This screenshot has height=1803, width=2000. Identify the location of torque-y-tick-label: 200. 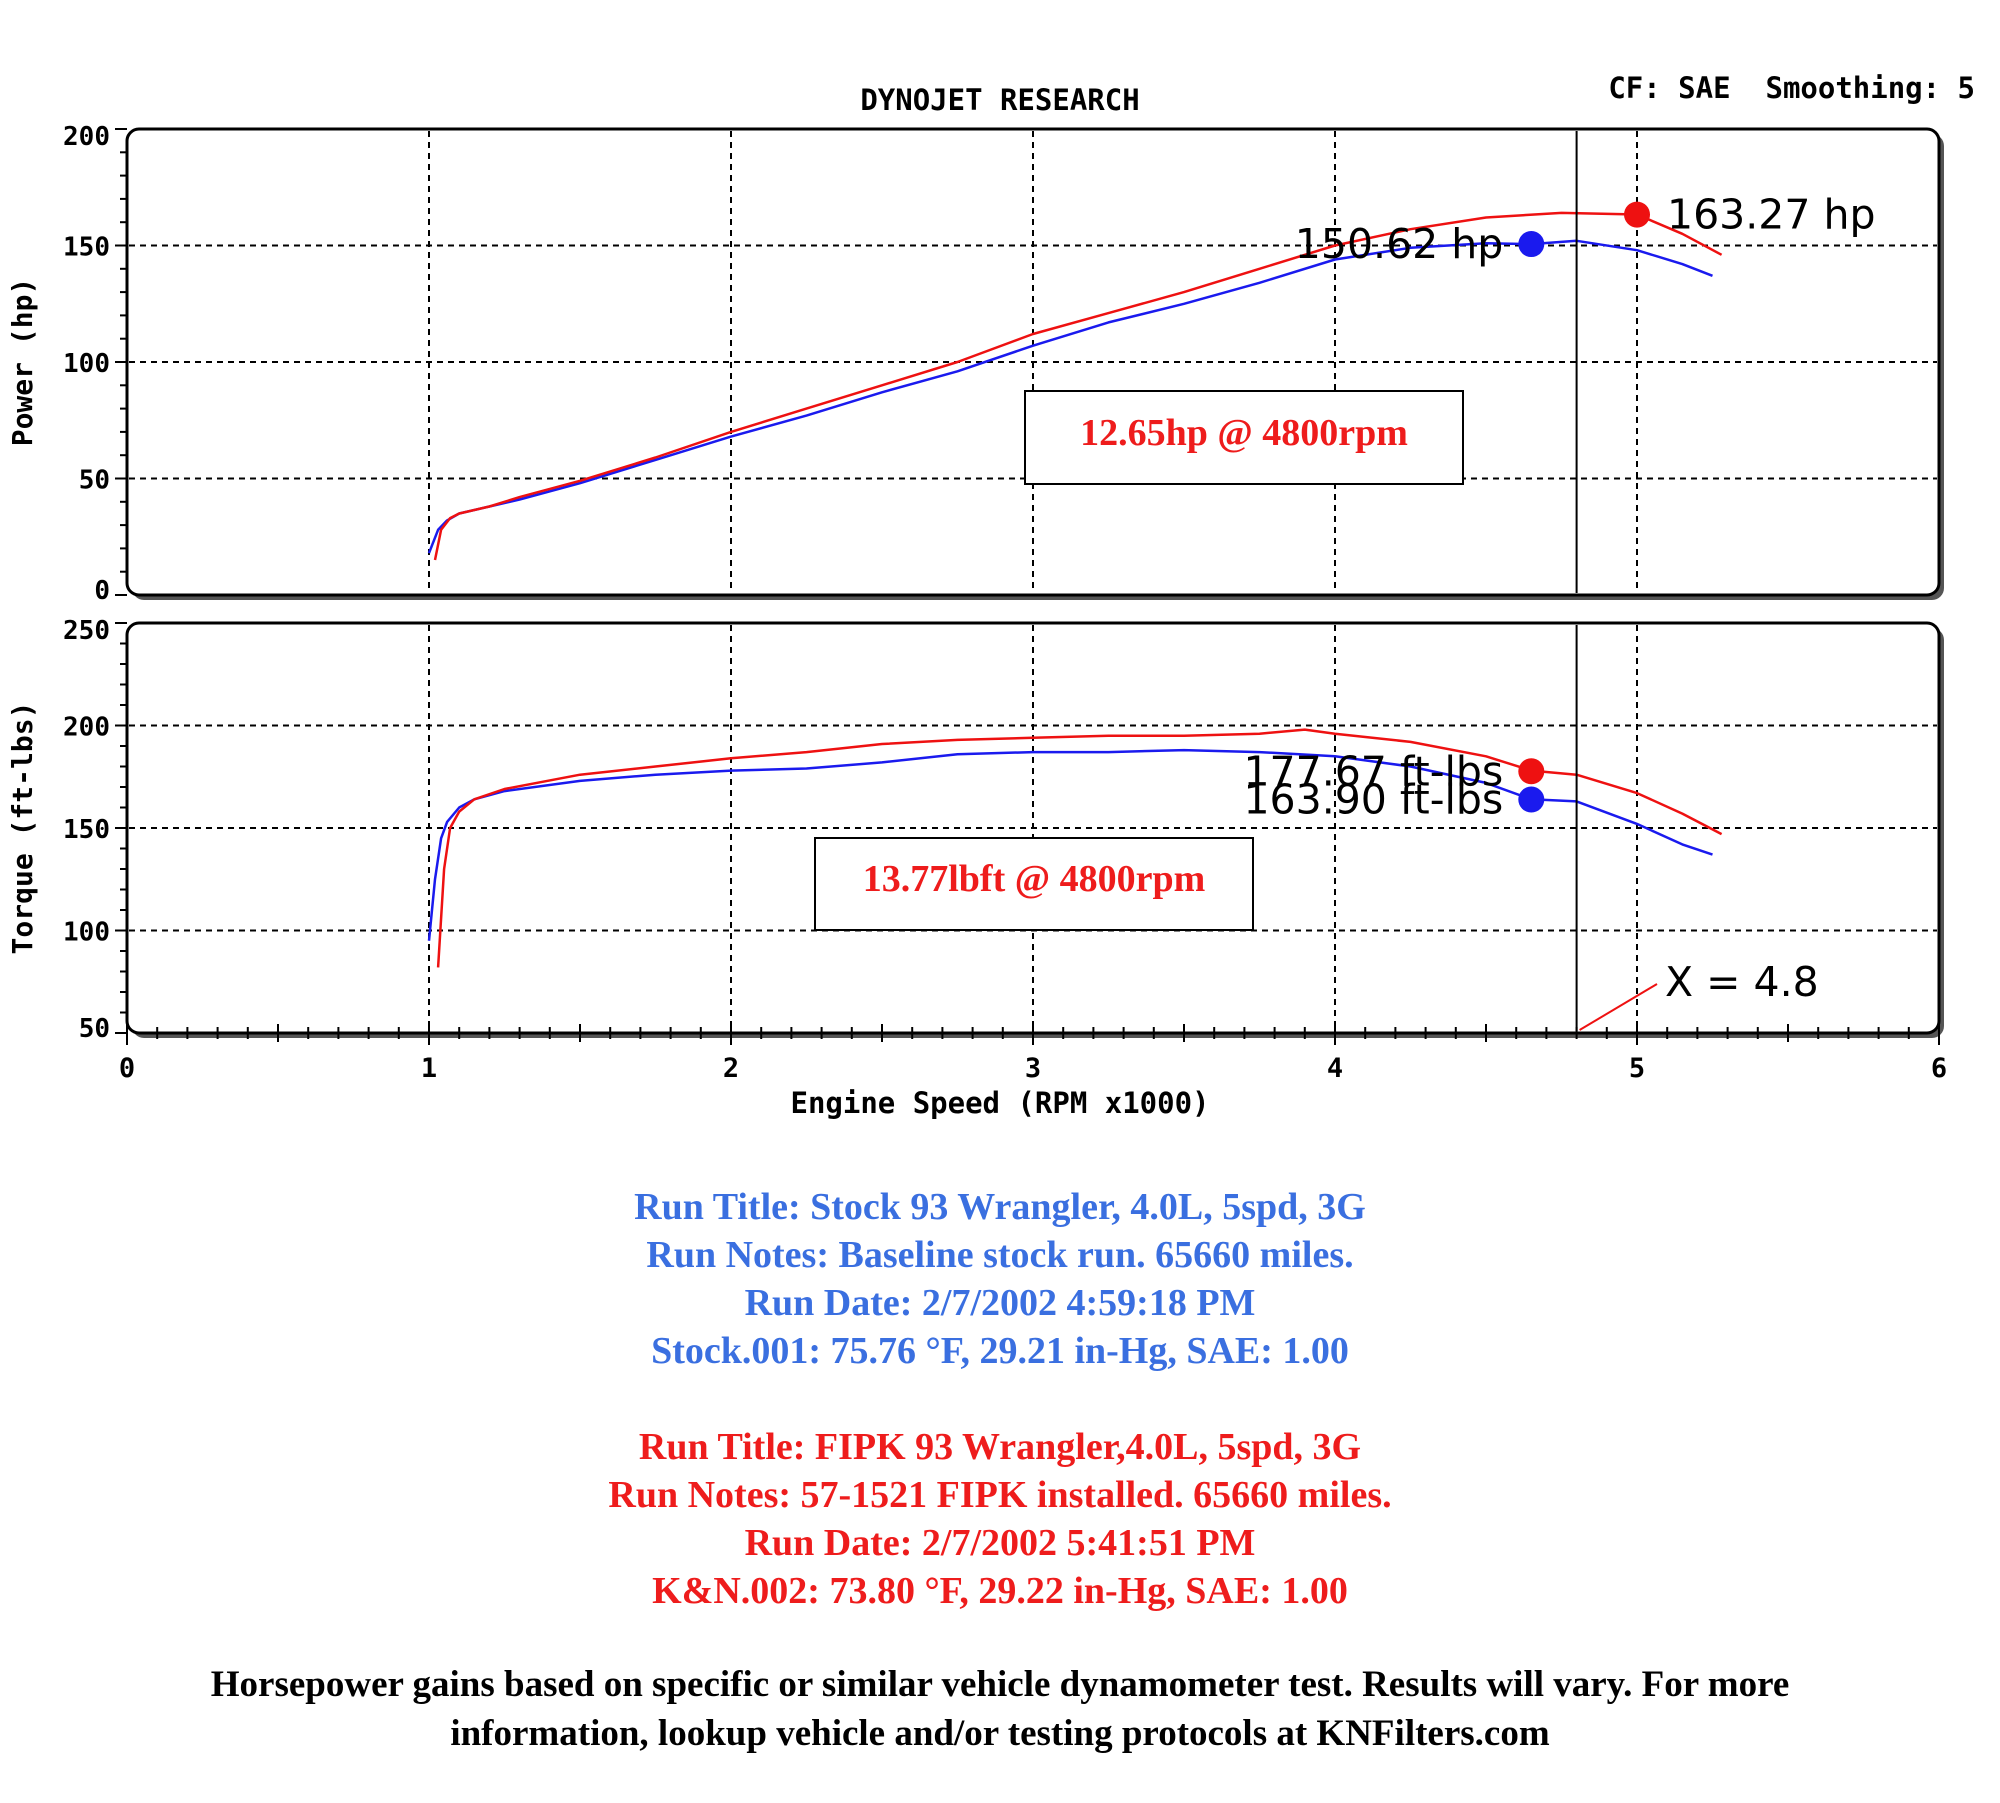
(86, 728).